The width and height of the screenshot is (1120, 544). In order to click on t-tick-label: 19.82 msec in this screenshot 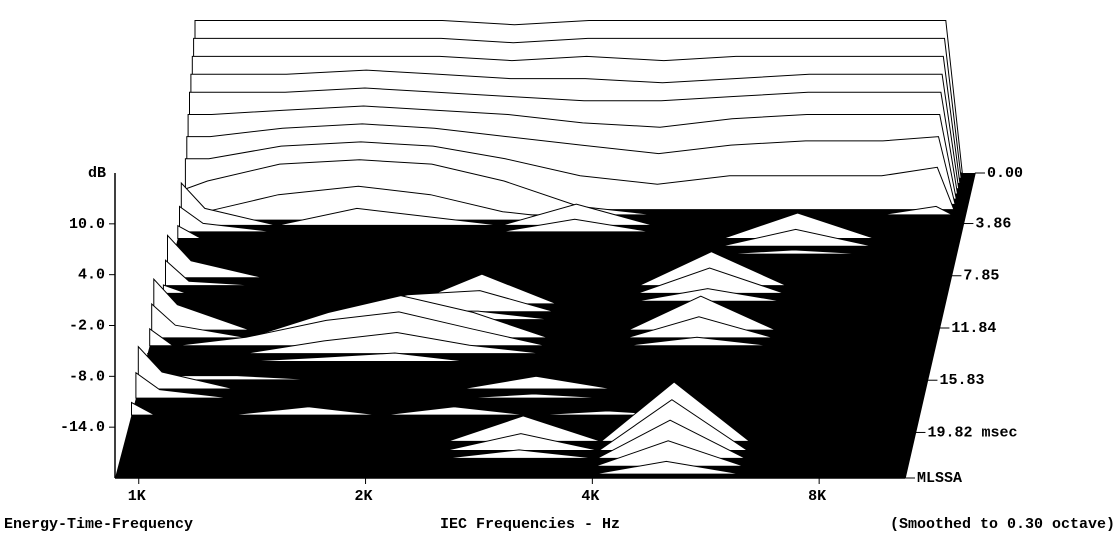, I will do `click(972, 432)`.